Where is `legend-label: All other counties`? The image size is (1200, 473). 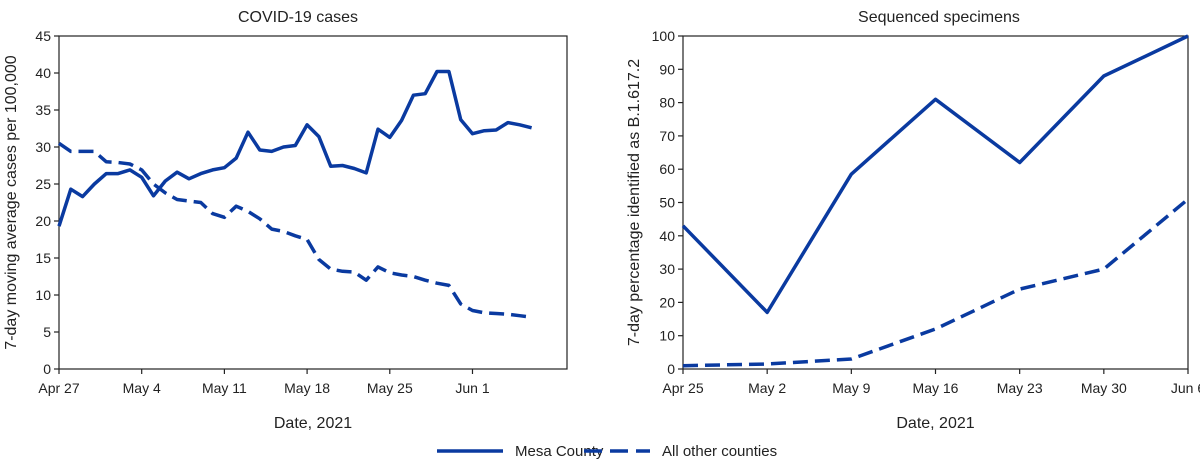
legend-label: All other counties is located at coordinates (719, 451).